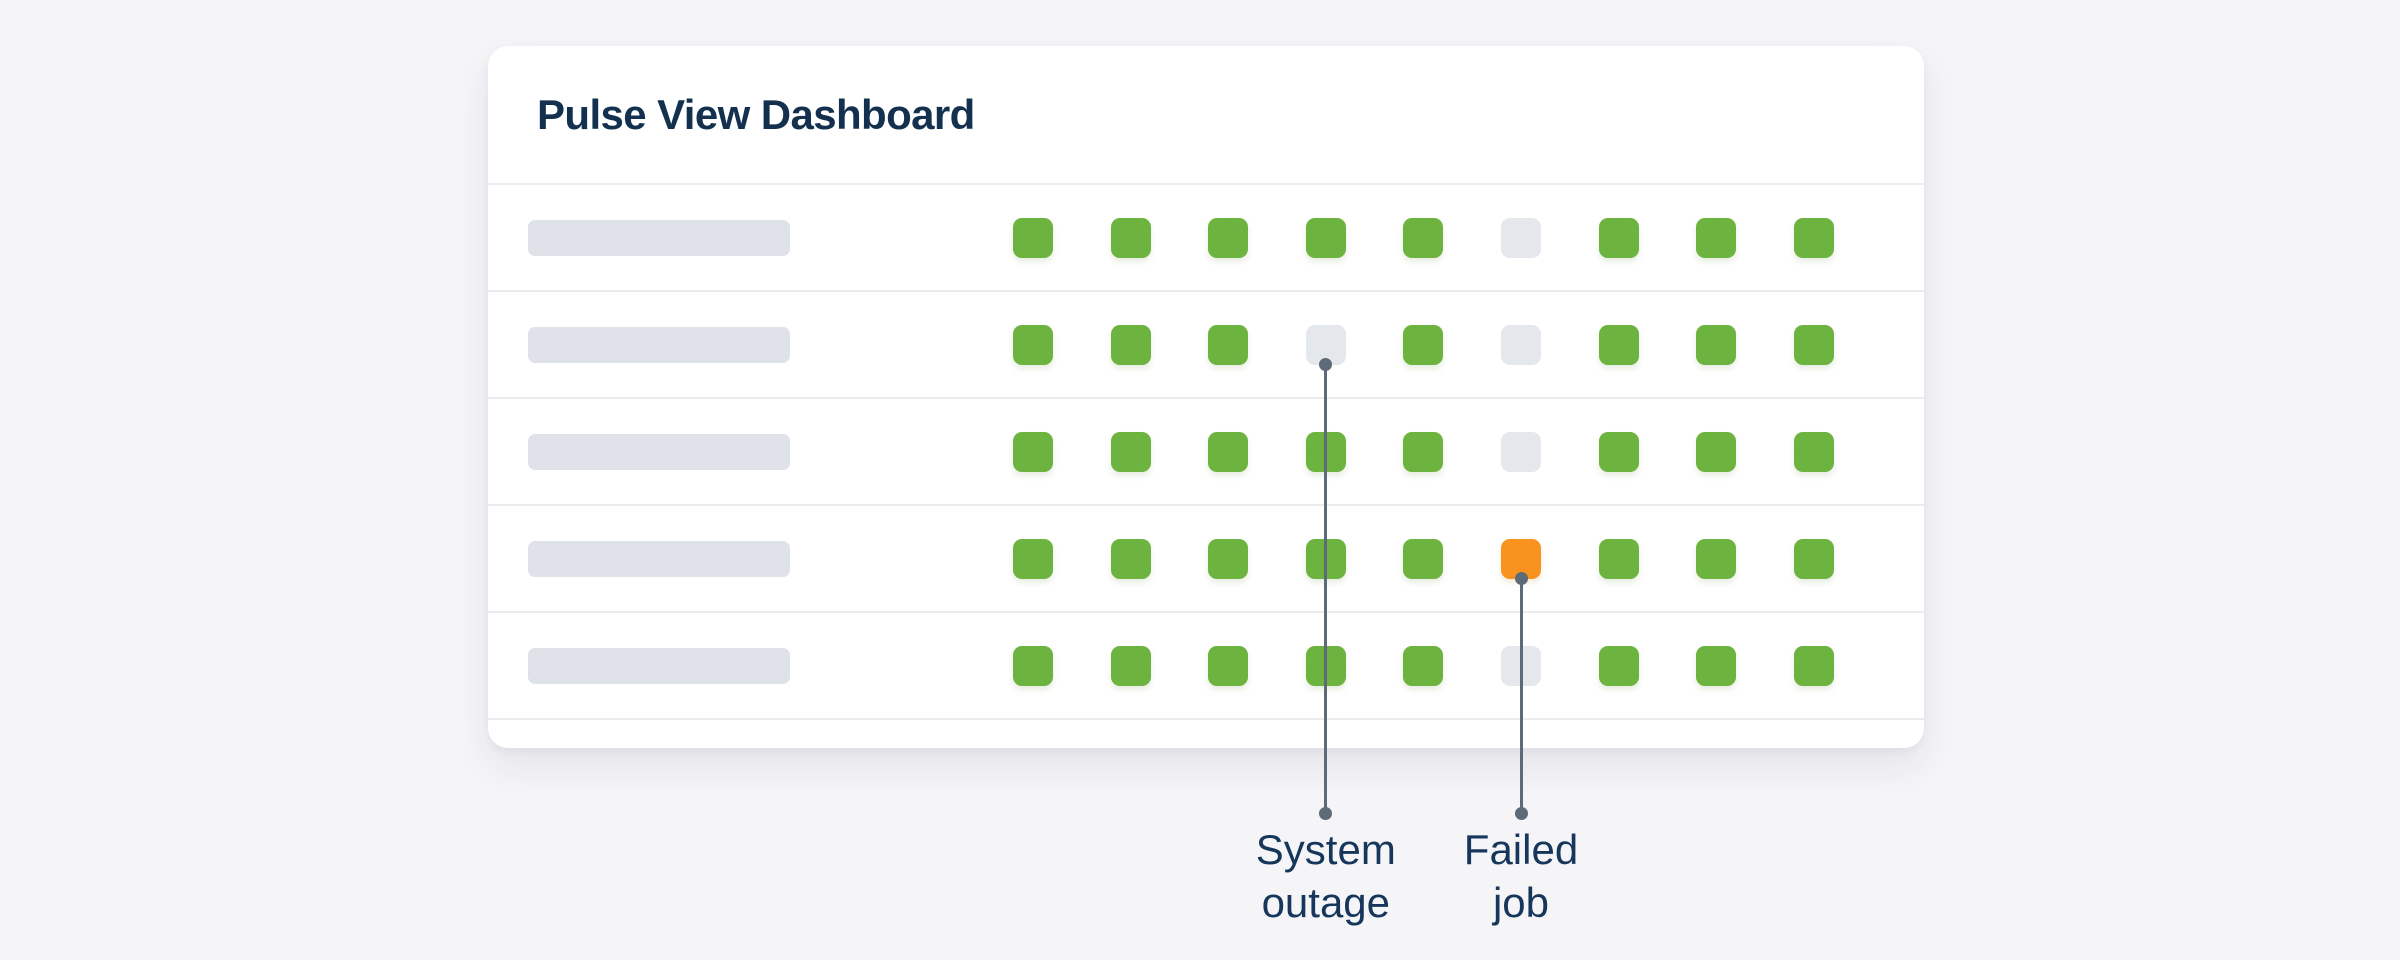  I want to click on page-title: Pulse View Dashboard, so click(756, 114).